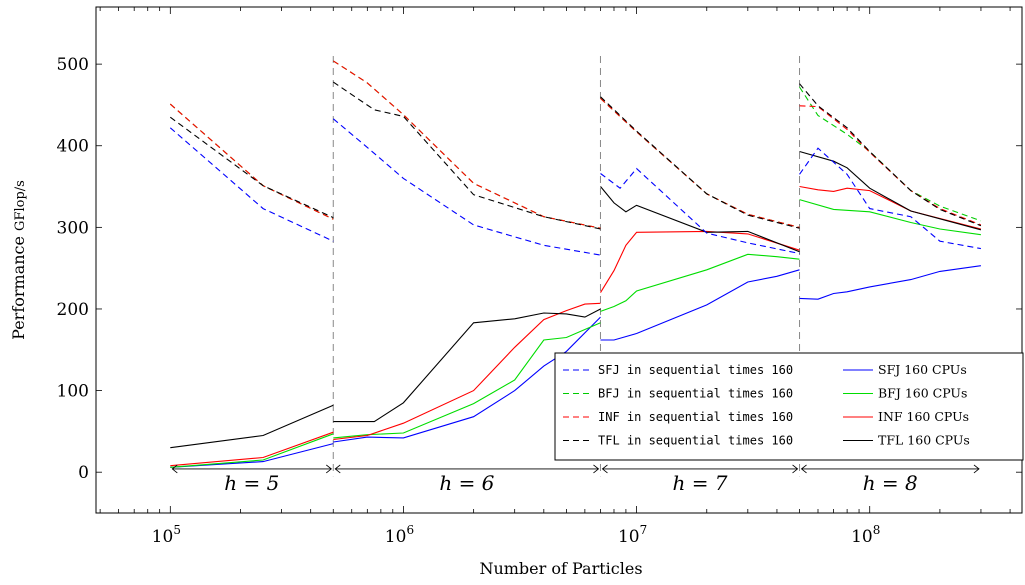 The width and height of the screenshot is (1025, 585). I want to click on y-tick-label: 500, so click(73, 65).